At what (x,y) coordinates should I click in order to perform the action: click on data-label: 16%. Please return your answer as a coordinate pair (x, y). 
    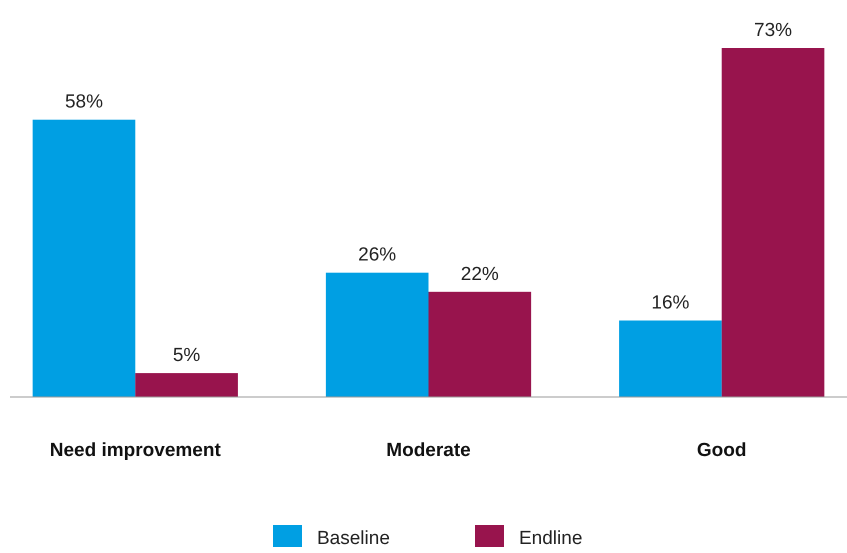
    Looking at the image, I should click on (670, 303).